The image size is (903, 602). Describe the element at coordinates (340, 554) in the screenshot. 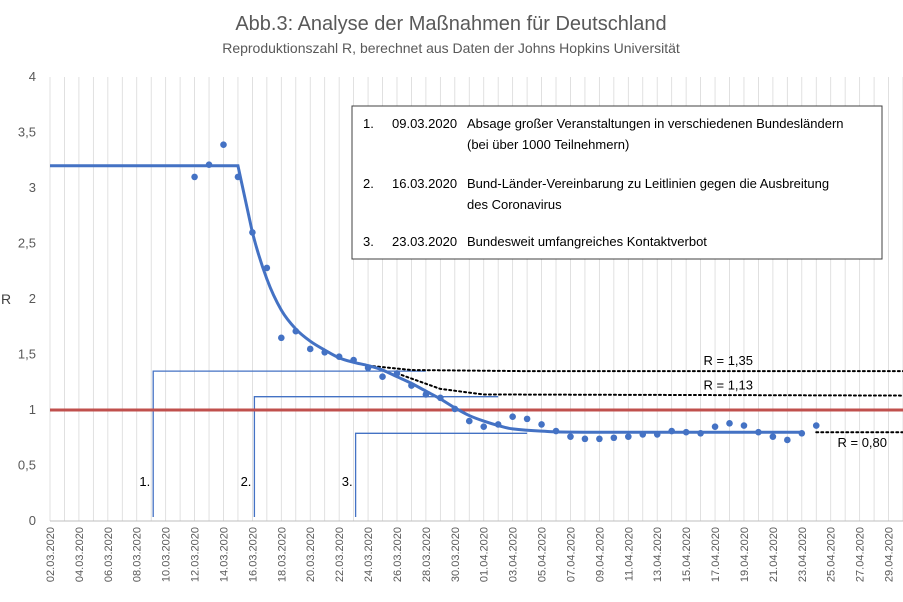

I see `x-tick-label: 22.03.2020` at that location.